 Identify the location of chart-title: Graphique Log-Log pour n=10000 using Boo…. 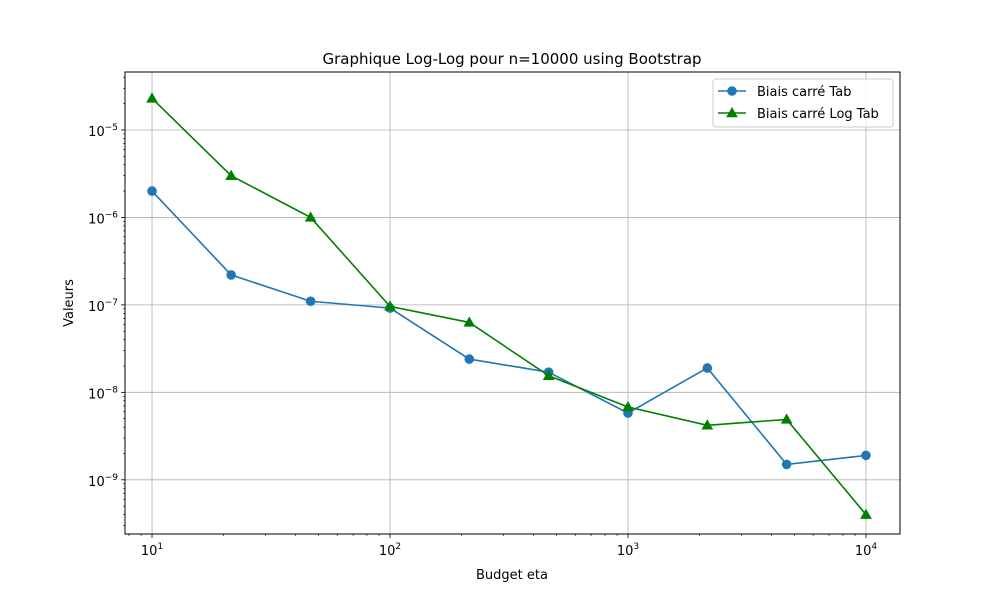
(511, 59).